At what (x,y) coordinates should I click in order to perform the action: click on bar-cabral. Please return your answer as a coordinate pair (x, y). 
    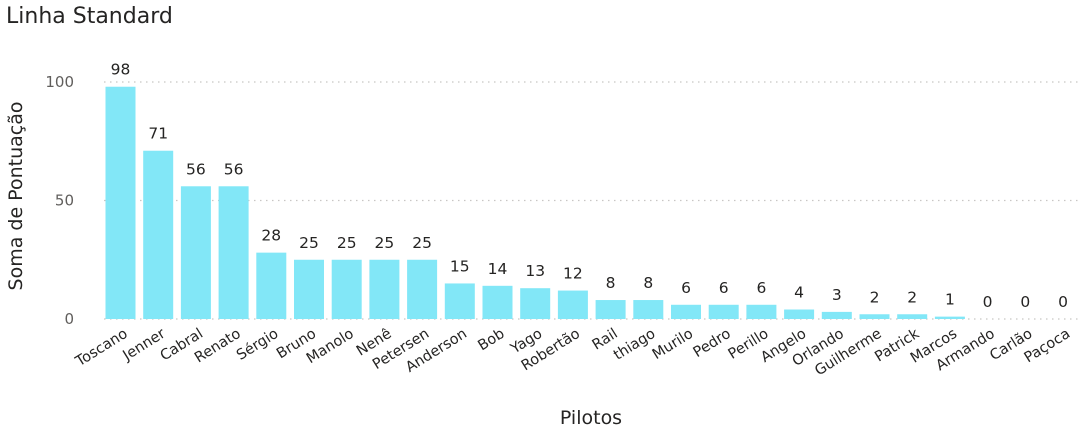
    Looking at the image, I should click on (195, 252).